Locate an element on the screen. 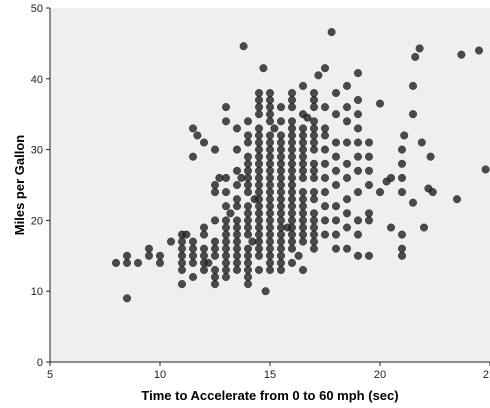 The image size is (490, 408). y-tick-label: 50 is located at coordinates (37, 9).